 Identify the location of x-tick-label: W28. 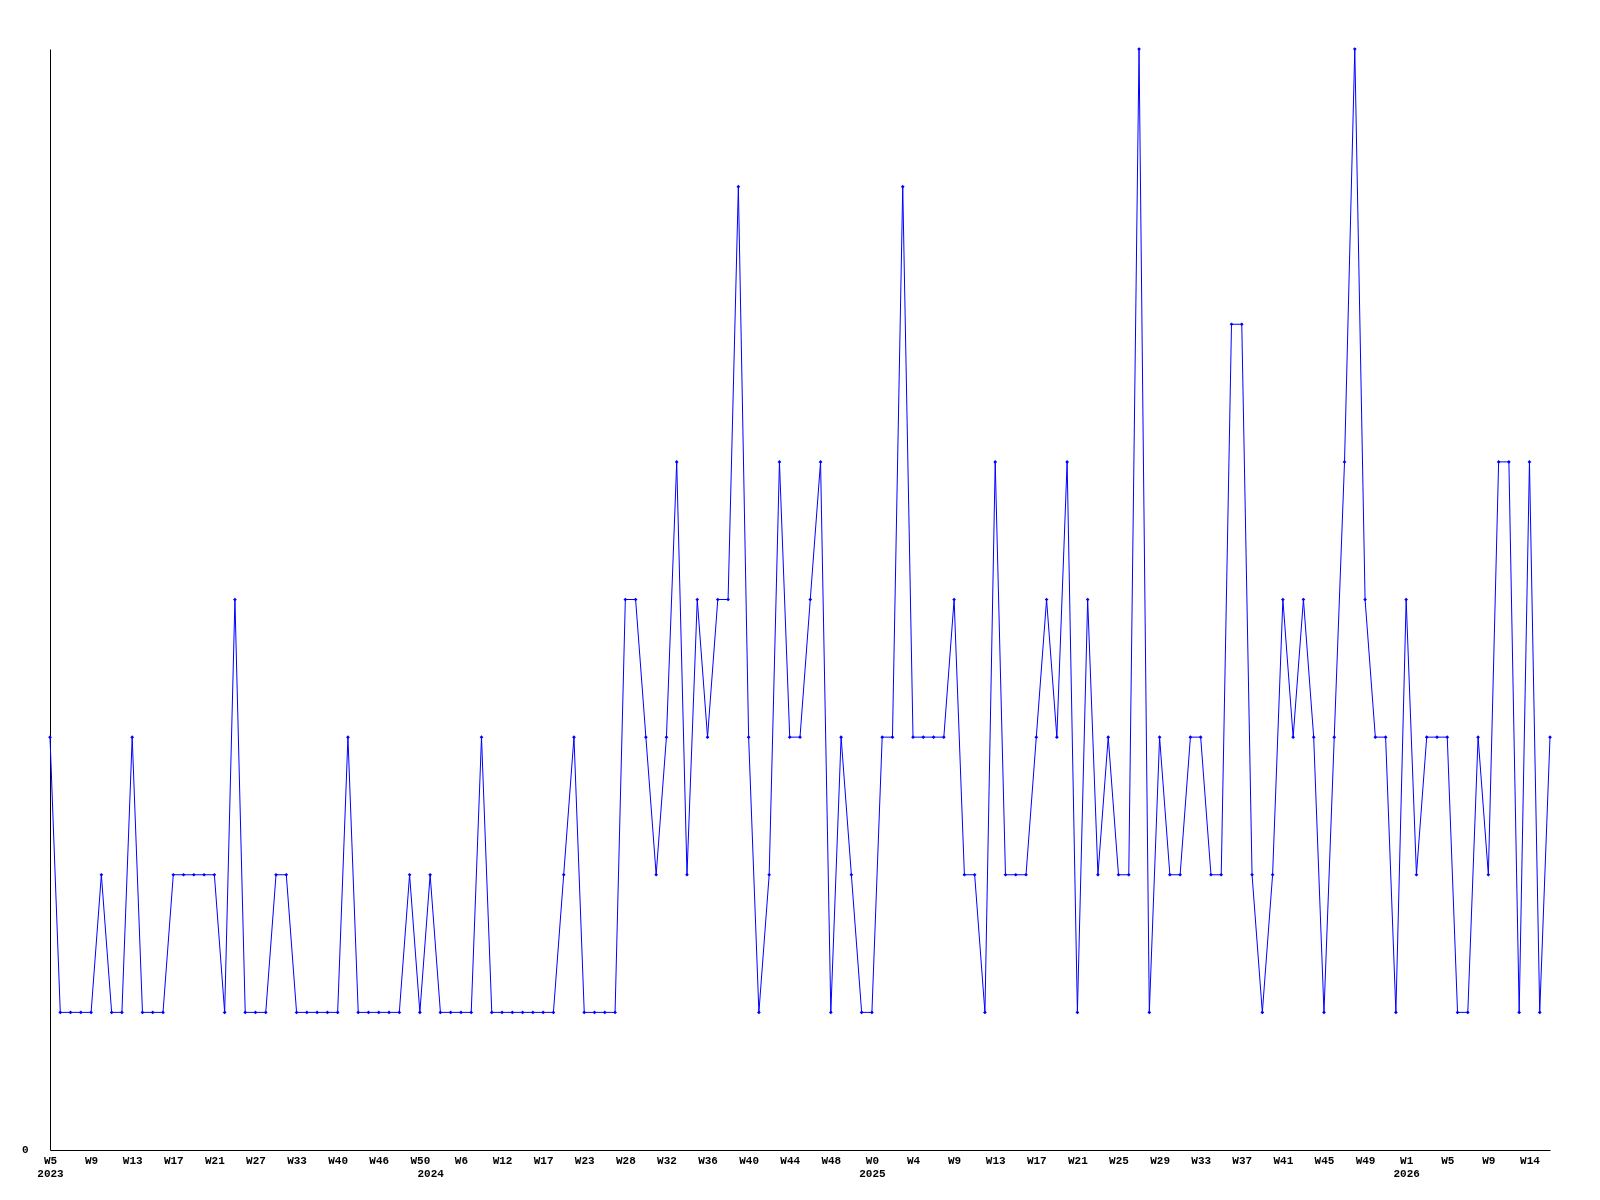
(626, 1160).